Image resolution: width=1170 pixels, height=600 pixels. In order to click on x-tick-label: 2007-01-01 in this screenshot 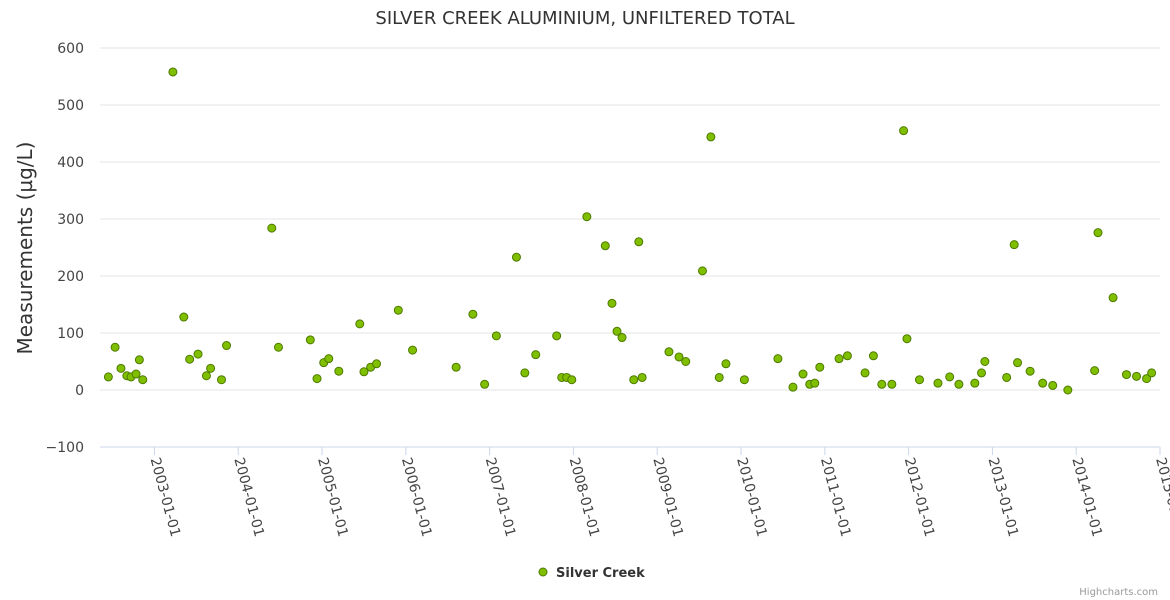, I will do `click(500, 497)`.